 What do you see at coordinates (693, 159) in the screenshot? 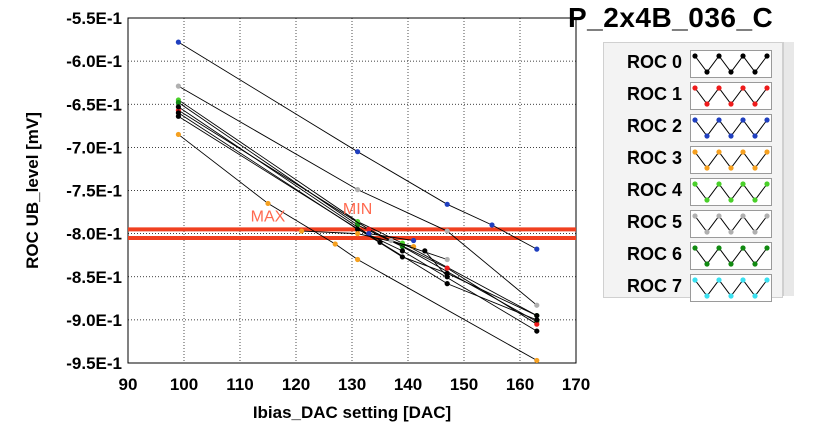
I see `legend-item: ROC 3` at bounding box center [693, 159].